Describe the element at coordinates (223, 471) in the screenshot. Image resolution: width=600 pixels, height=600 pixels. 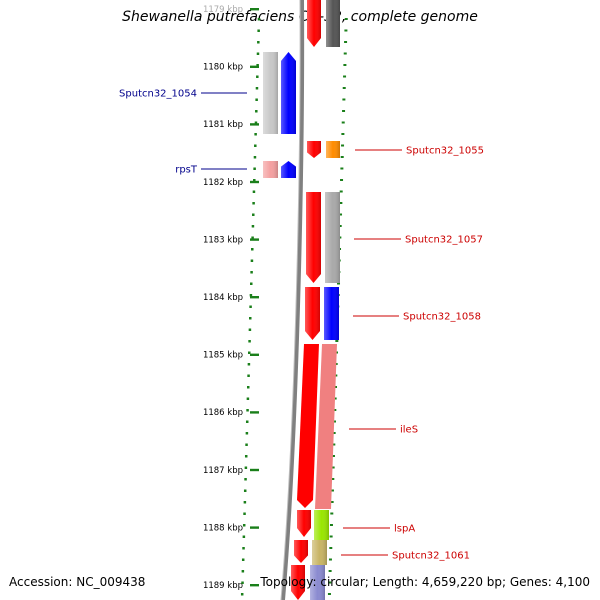
I see `tick-label: 1187 kbp` at that location.